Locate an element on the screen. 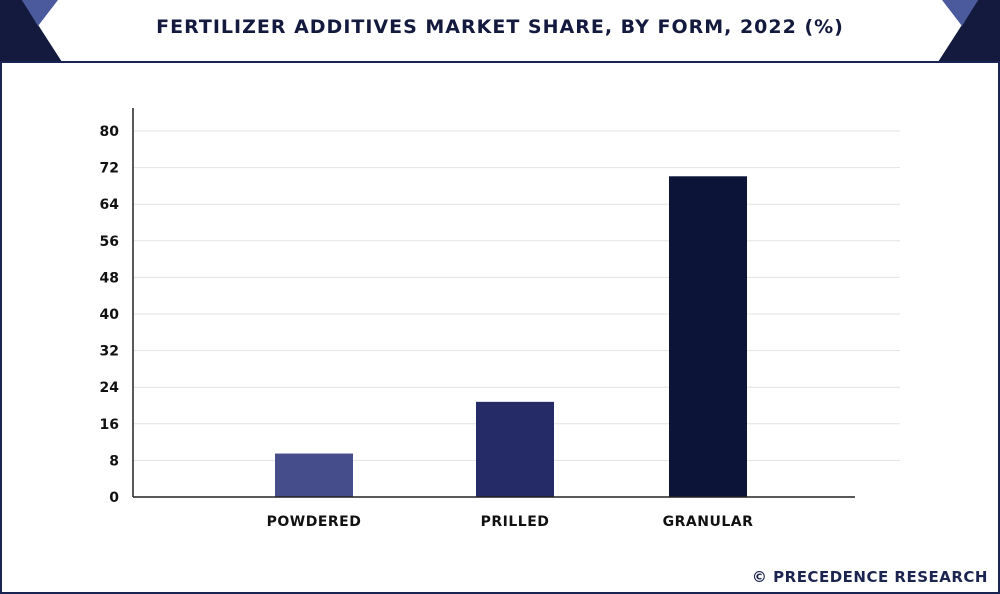 The width and height of the screenshot is (1000, 594). bar-prilled is located at coordinates (515, 449).